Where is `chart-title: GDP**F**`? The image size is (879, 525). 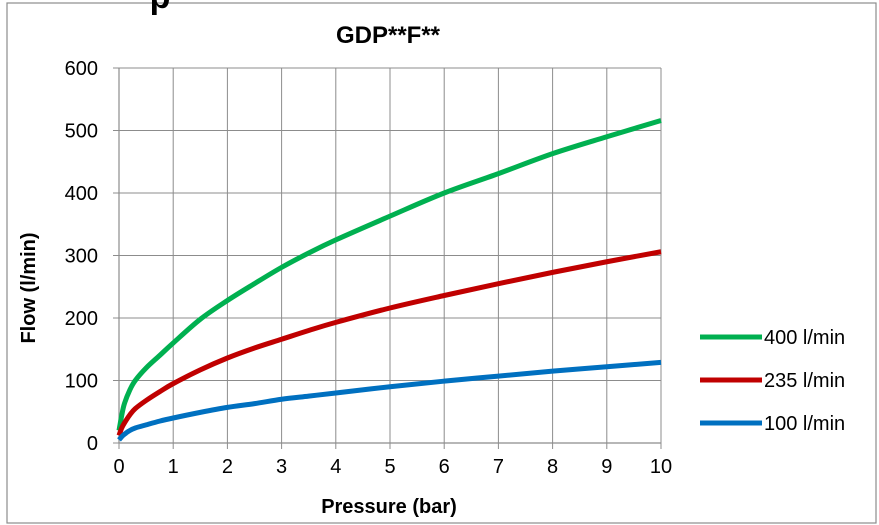
chart-title: GDP**F** is located at coordinates (388, 35).